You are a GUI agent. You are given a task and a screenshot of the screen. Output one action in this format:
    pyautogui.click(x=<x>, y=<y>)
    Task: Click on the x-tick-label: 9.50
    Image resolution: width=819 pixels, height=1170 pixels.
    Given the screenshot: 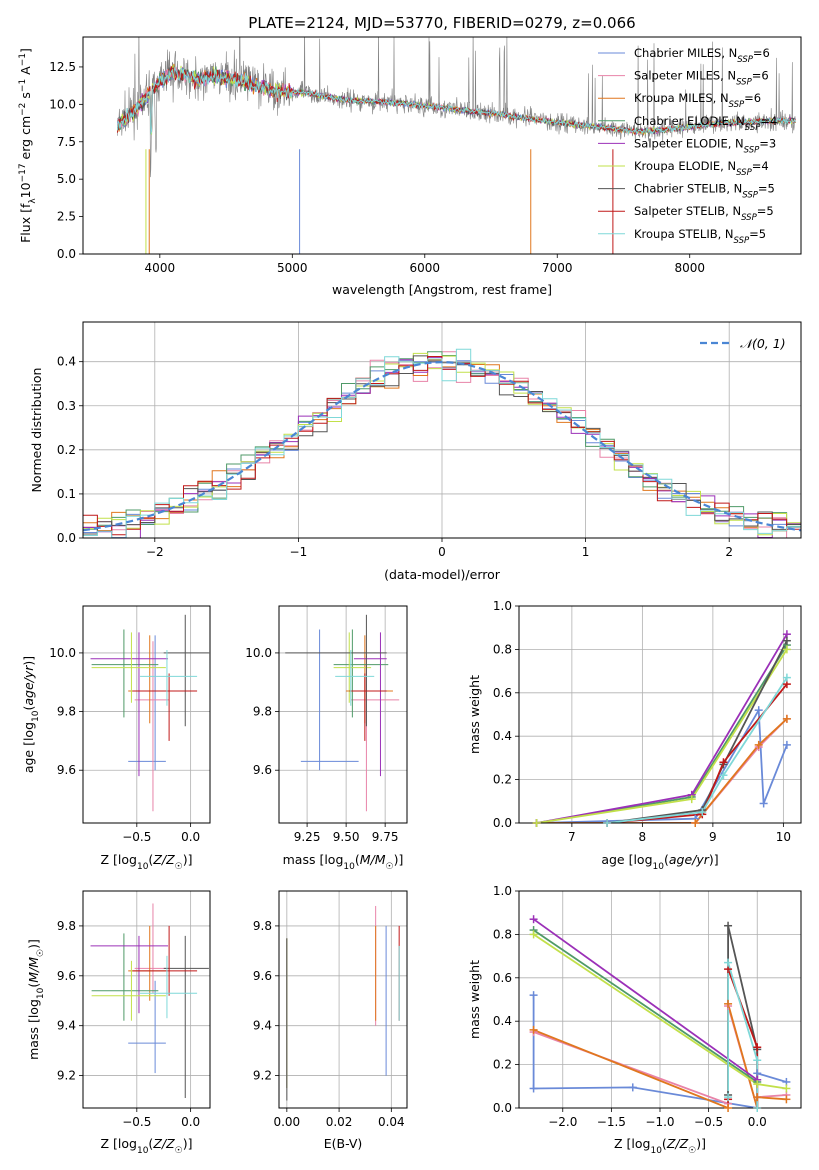 What is the action you would take?
    pyautogui.click(x=346, y=837)
    